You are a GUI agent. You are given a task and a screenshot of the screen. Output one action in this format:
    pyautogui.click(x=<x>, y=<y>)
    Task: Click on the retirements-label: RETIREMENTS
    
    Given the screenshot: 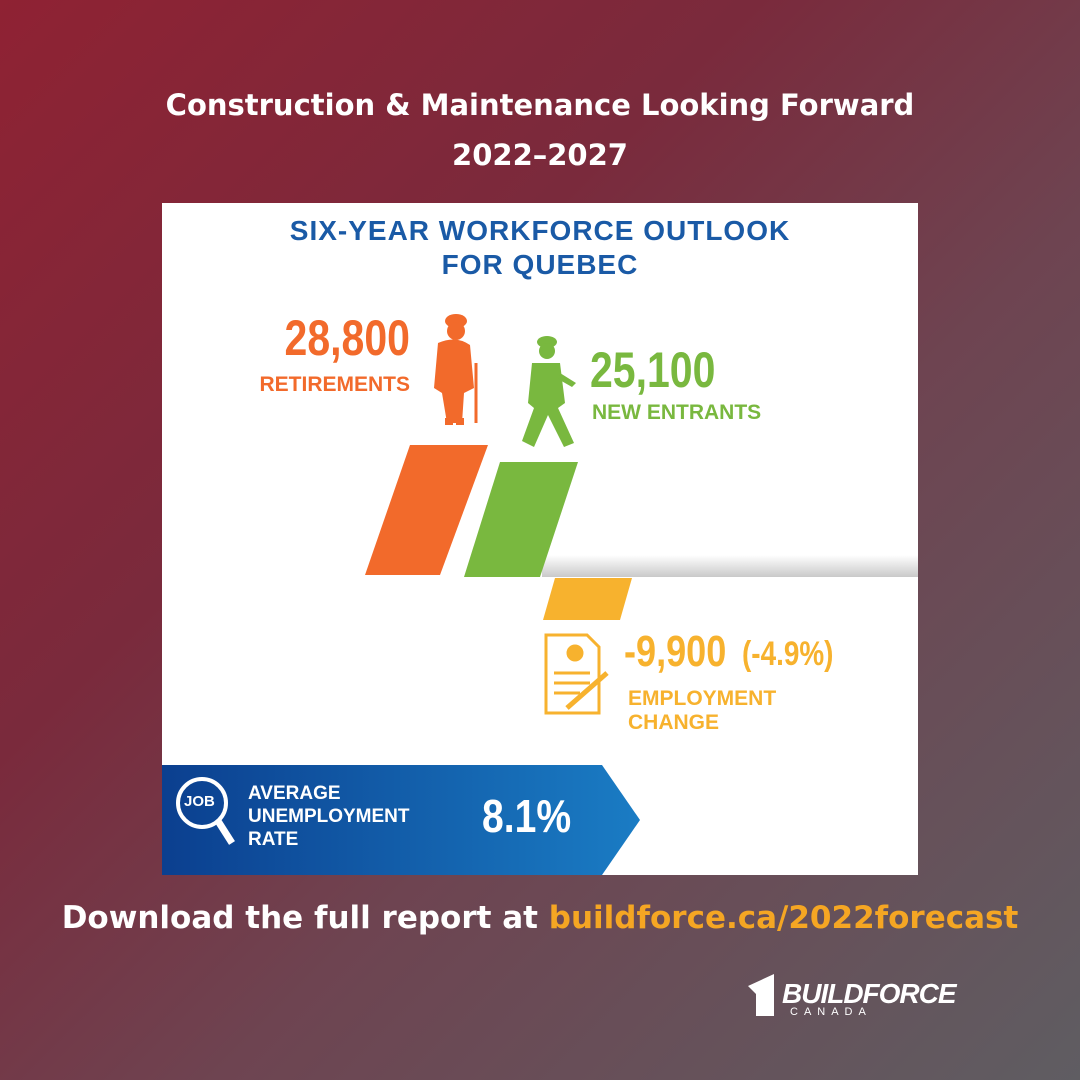 What is the action you would take?
    pyautogui.click(x=334, y=384)
    